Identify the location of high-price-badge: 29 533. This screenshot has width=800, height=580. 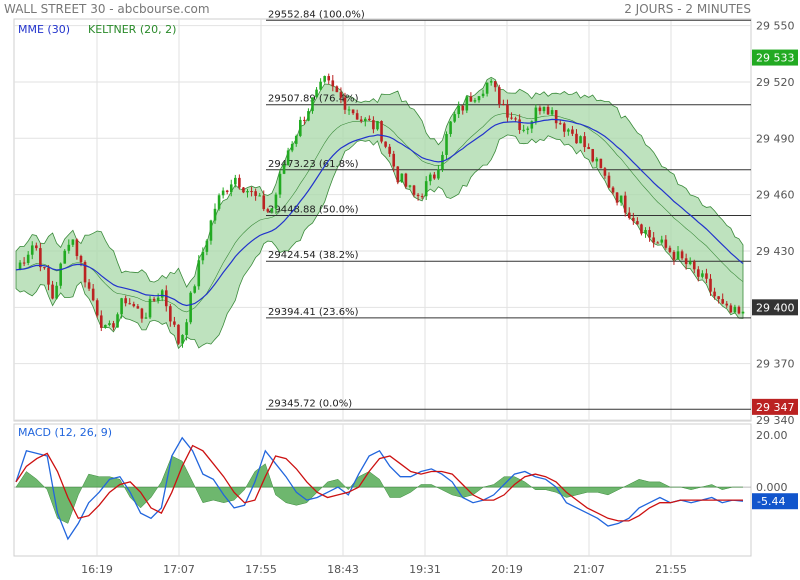
(775, 58).